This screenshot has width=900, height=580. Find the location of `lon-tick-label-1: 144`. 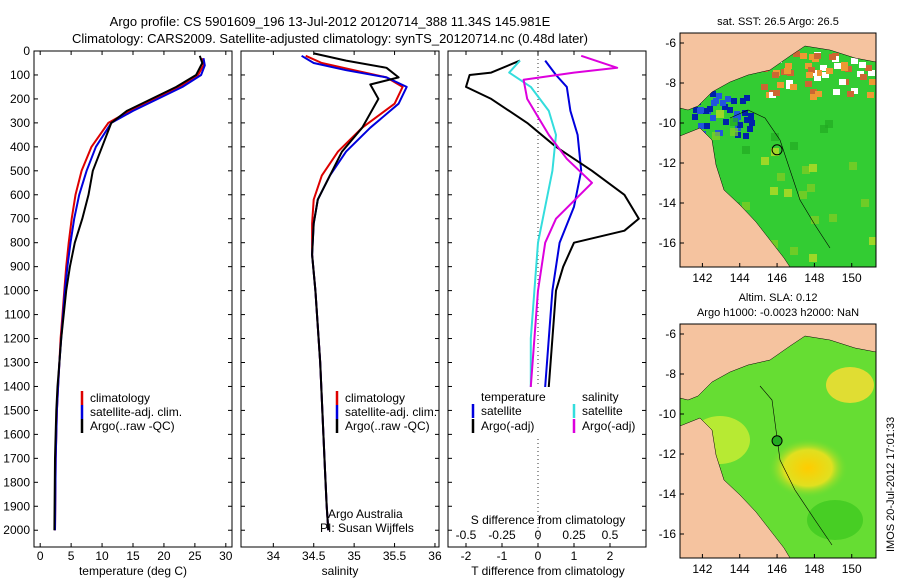

lon-tick-label-1: 144 is located at coordinates (740, 569).